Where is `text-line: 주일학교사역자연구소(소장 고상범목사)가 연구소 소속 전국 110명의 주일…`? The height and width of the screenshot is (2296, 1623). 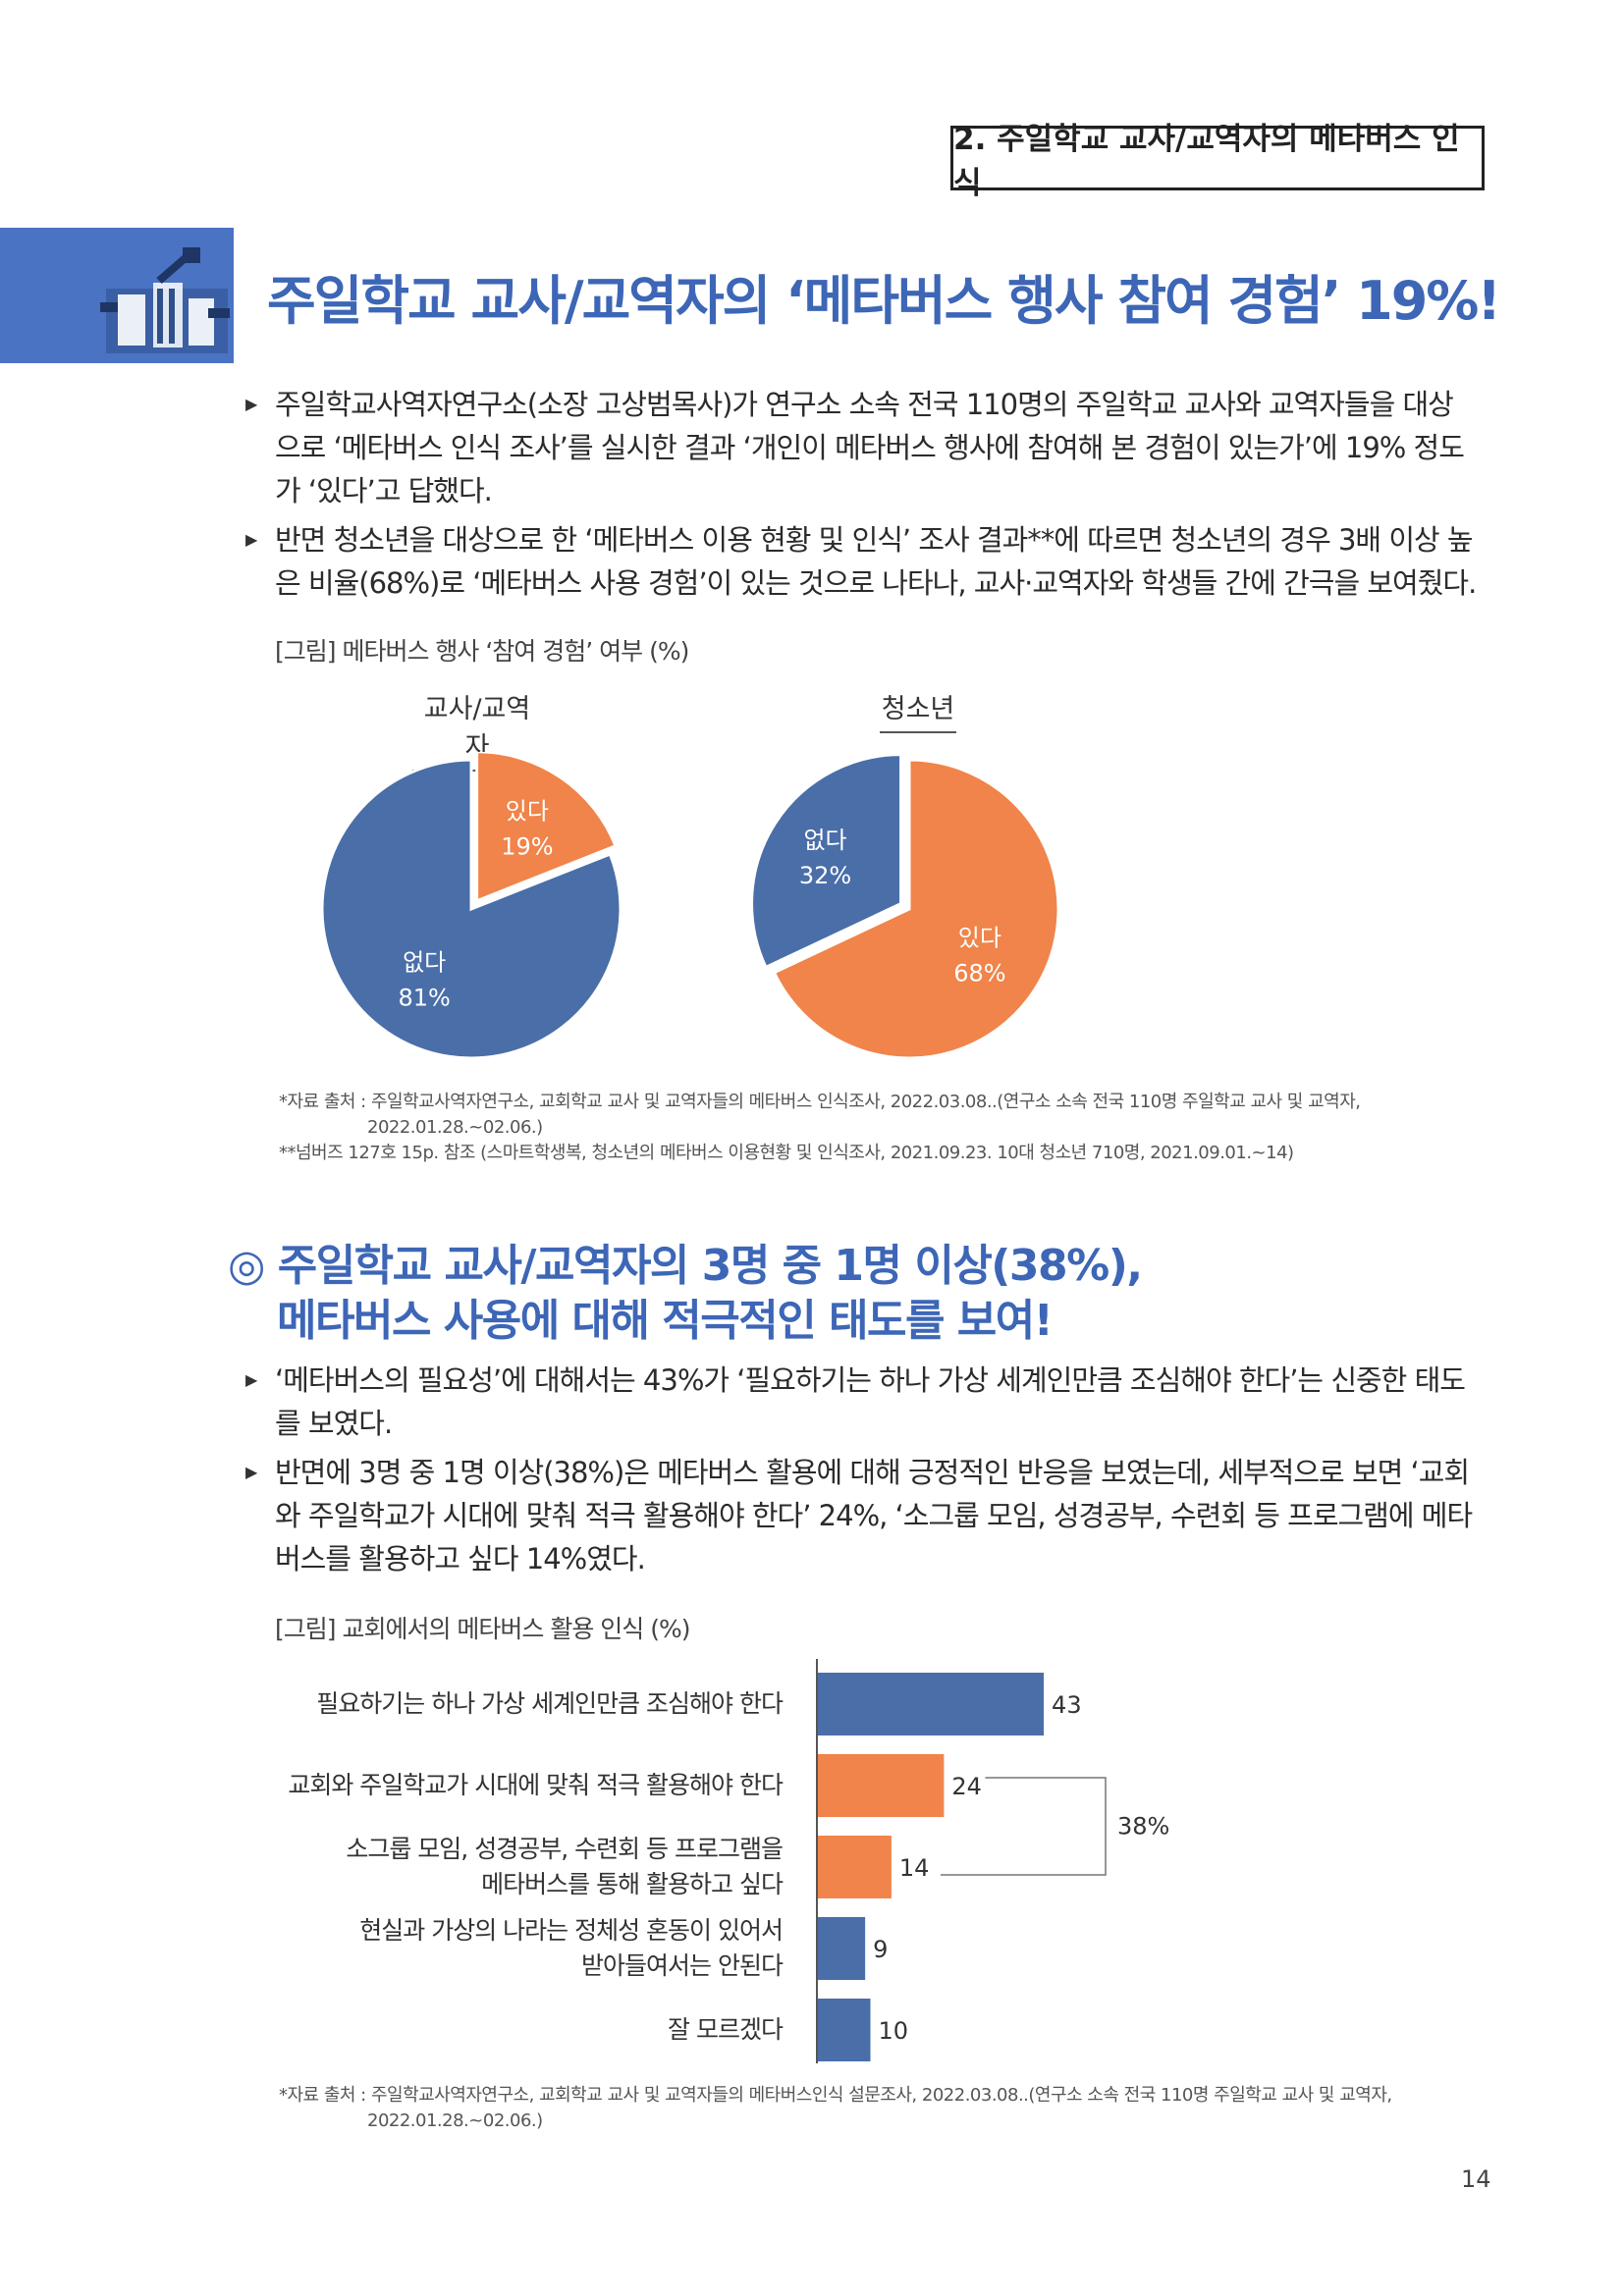
text-line: 주일학교사역자연구소(소장 고상범목사)가 연구소 소속 전국 110명의 주일… is located at coordinates (864, 404).